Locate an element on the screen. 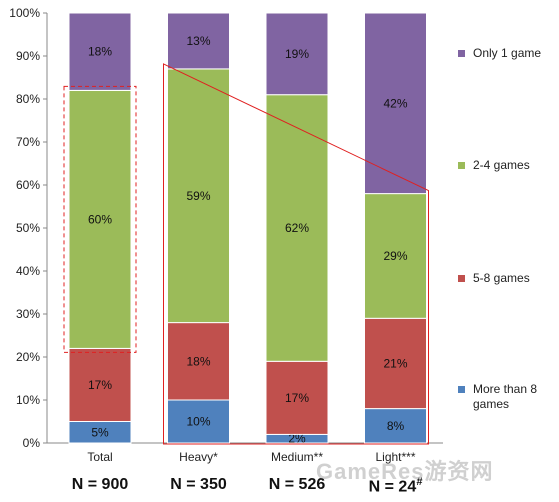  legend-item: 2-4 games is located at coordinates (508, 165).